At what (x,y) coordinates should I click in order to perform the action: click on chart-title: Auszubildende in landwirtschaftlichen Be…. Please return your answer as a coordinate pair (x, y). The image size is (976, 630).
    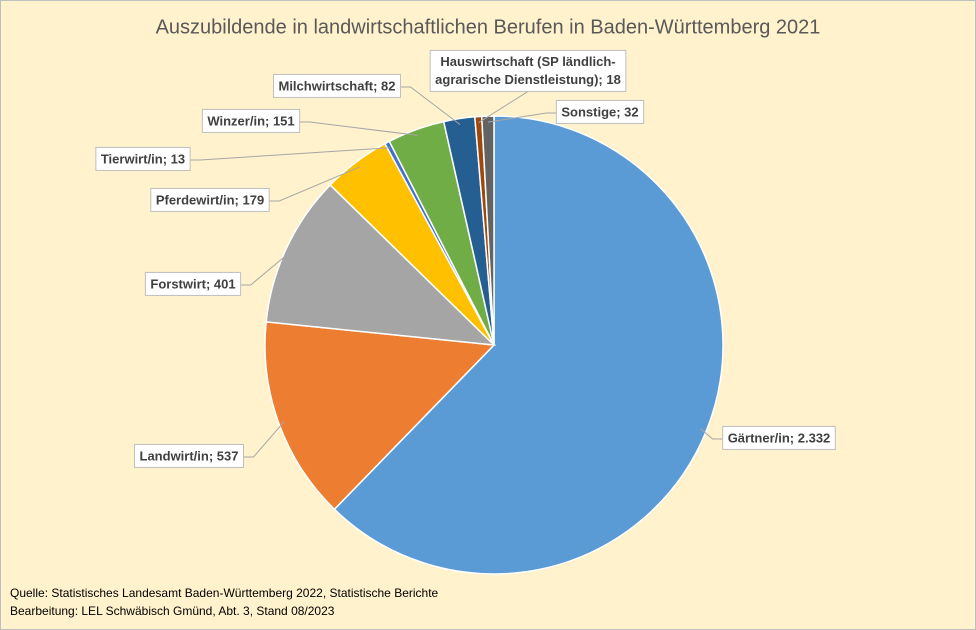
    Looking at the image, I should click on (488, 27).